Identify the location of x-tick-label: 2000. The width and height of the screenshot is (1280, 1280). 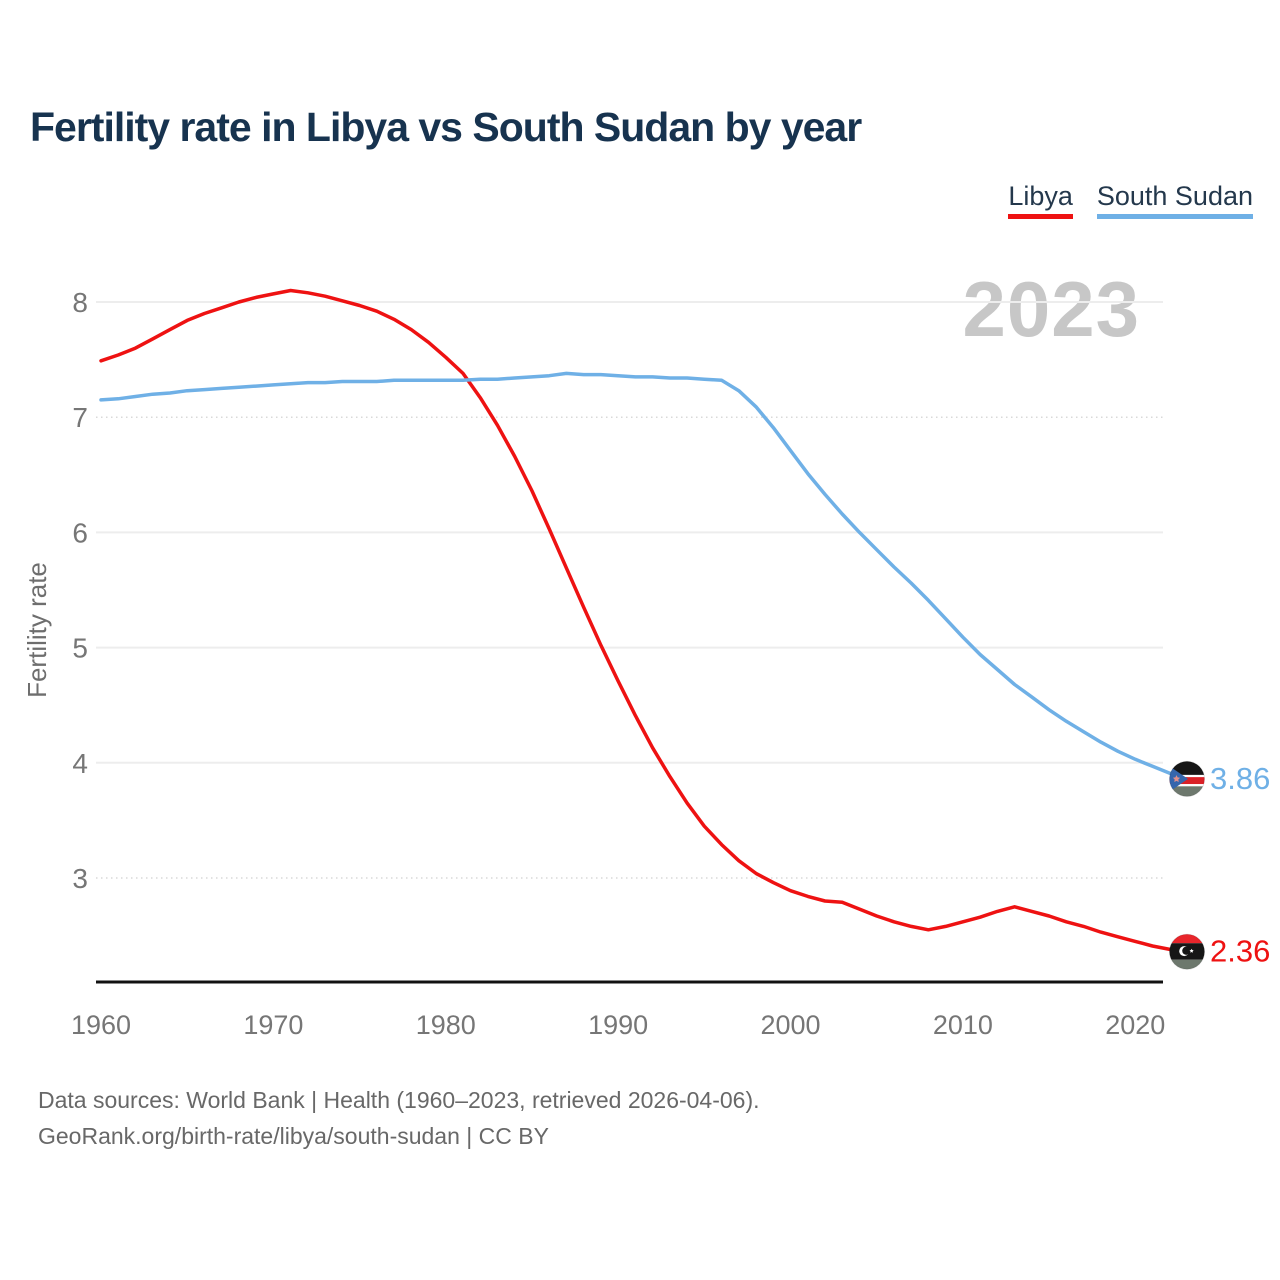
(790, 1025).